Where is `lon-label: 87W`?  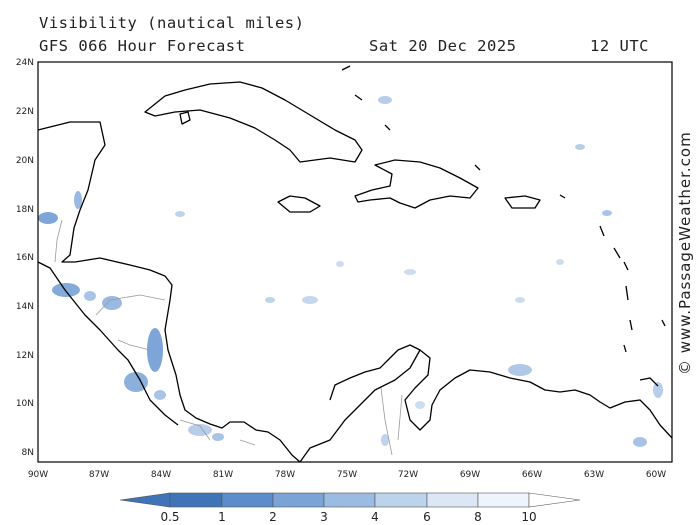
lon-label: 87W is located at coordinates (99, 475).